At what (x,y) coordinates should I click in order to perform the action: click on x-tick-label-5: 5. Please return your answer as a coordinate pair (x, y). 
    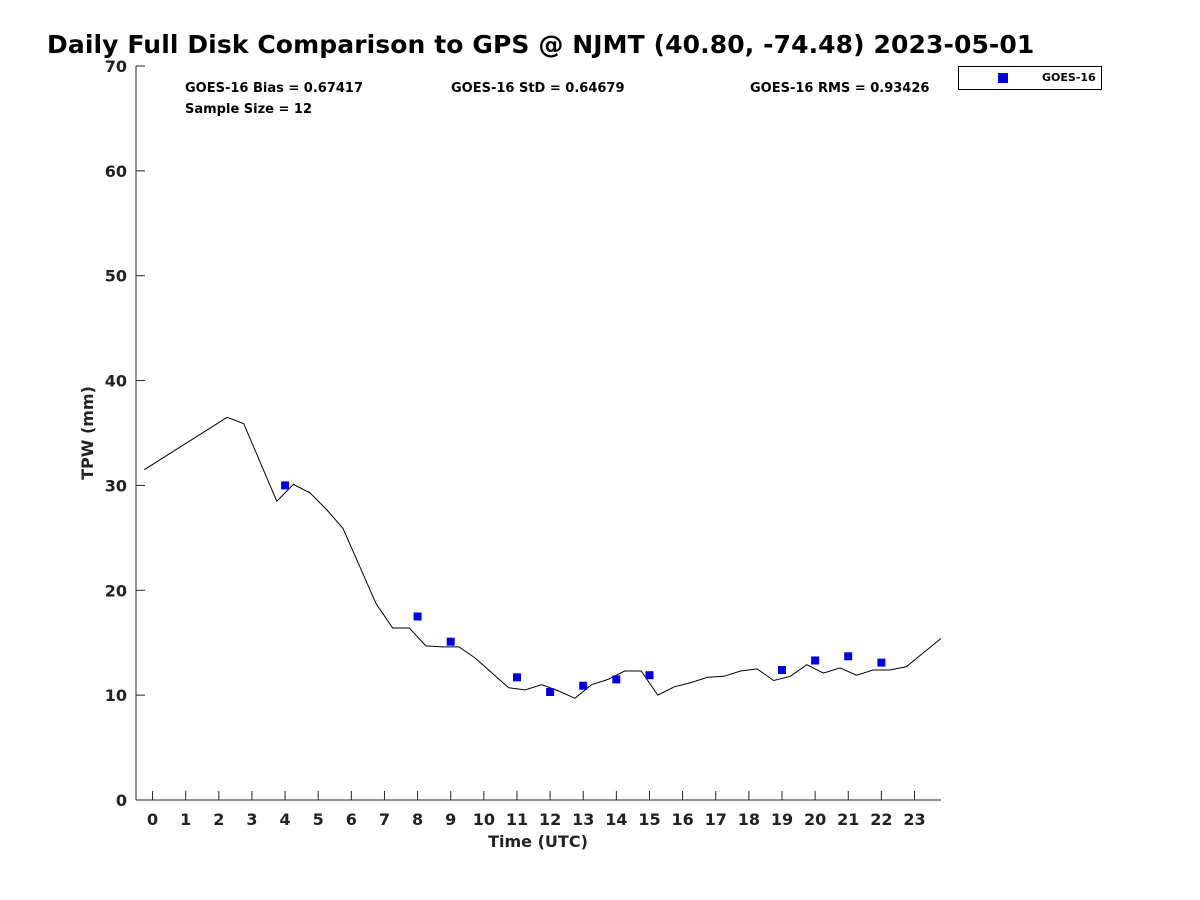
    Looking at the image, I should click on (318, 819).